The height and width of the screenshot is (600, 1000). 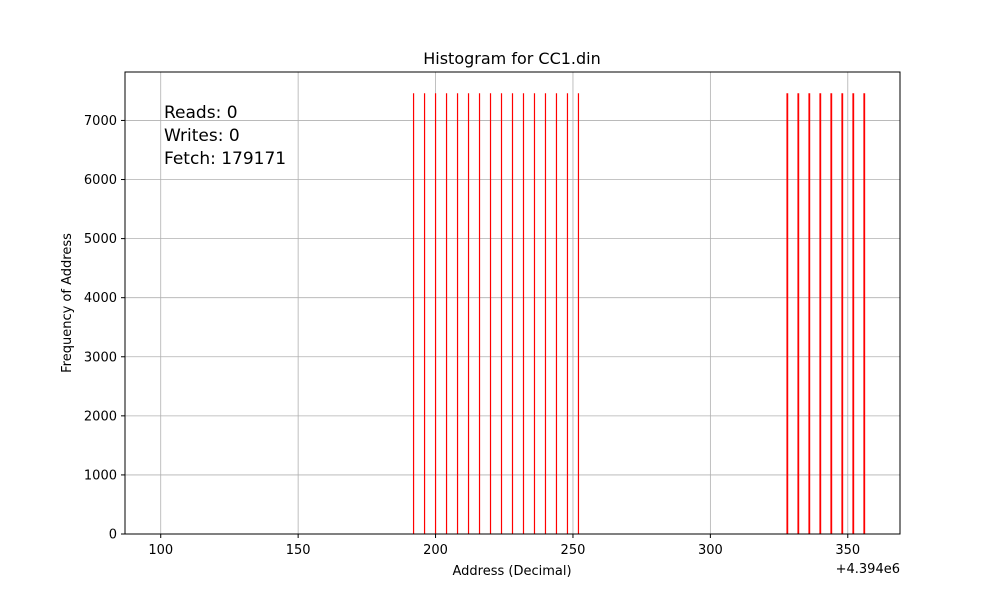 What do you see at coordinates (113, 535) in the screenshot?
I see `y-tick-label: 0` at bounding box center [113, 535].